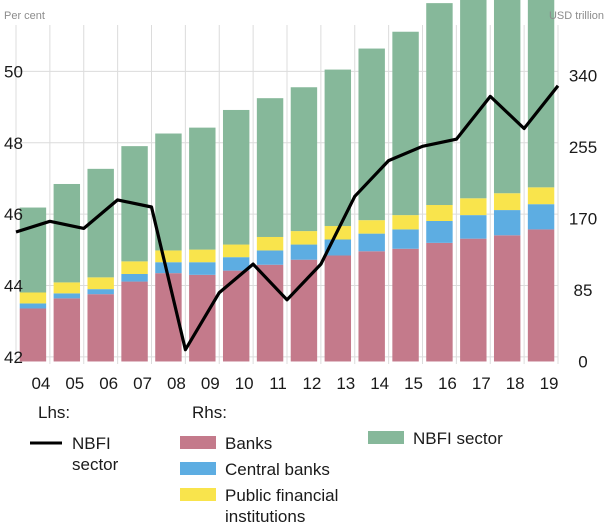 This screenshot has width=608, height=531. I want to click on right-tick-label: 340, so click(583, 75).